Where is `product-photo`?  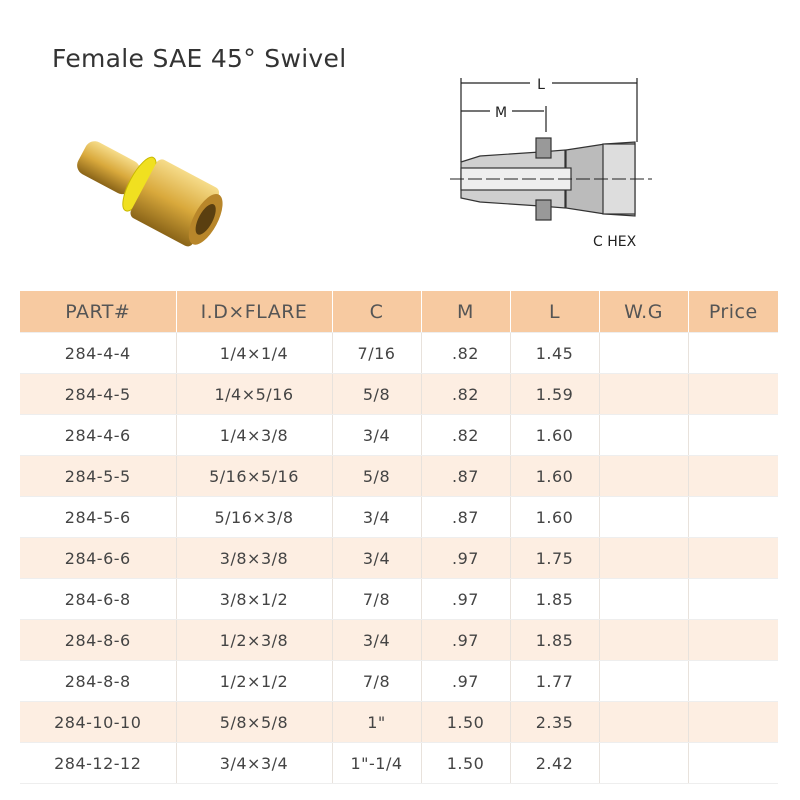 product-photo is located at coordinates (150, 194).